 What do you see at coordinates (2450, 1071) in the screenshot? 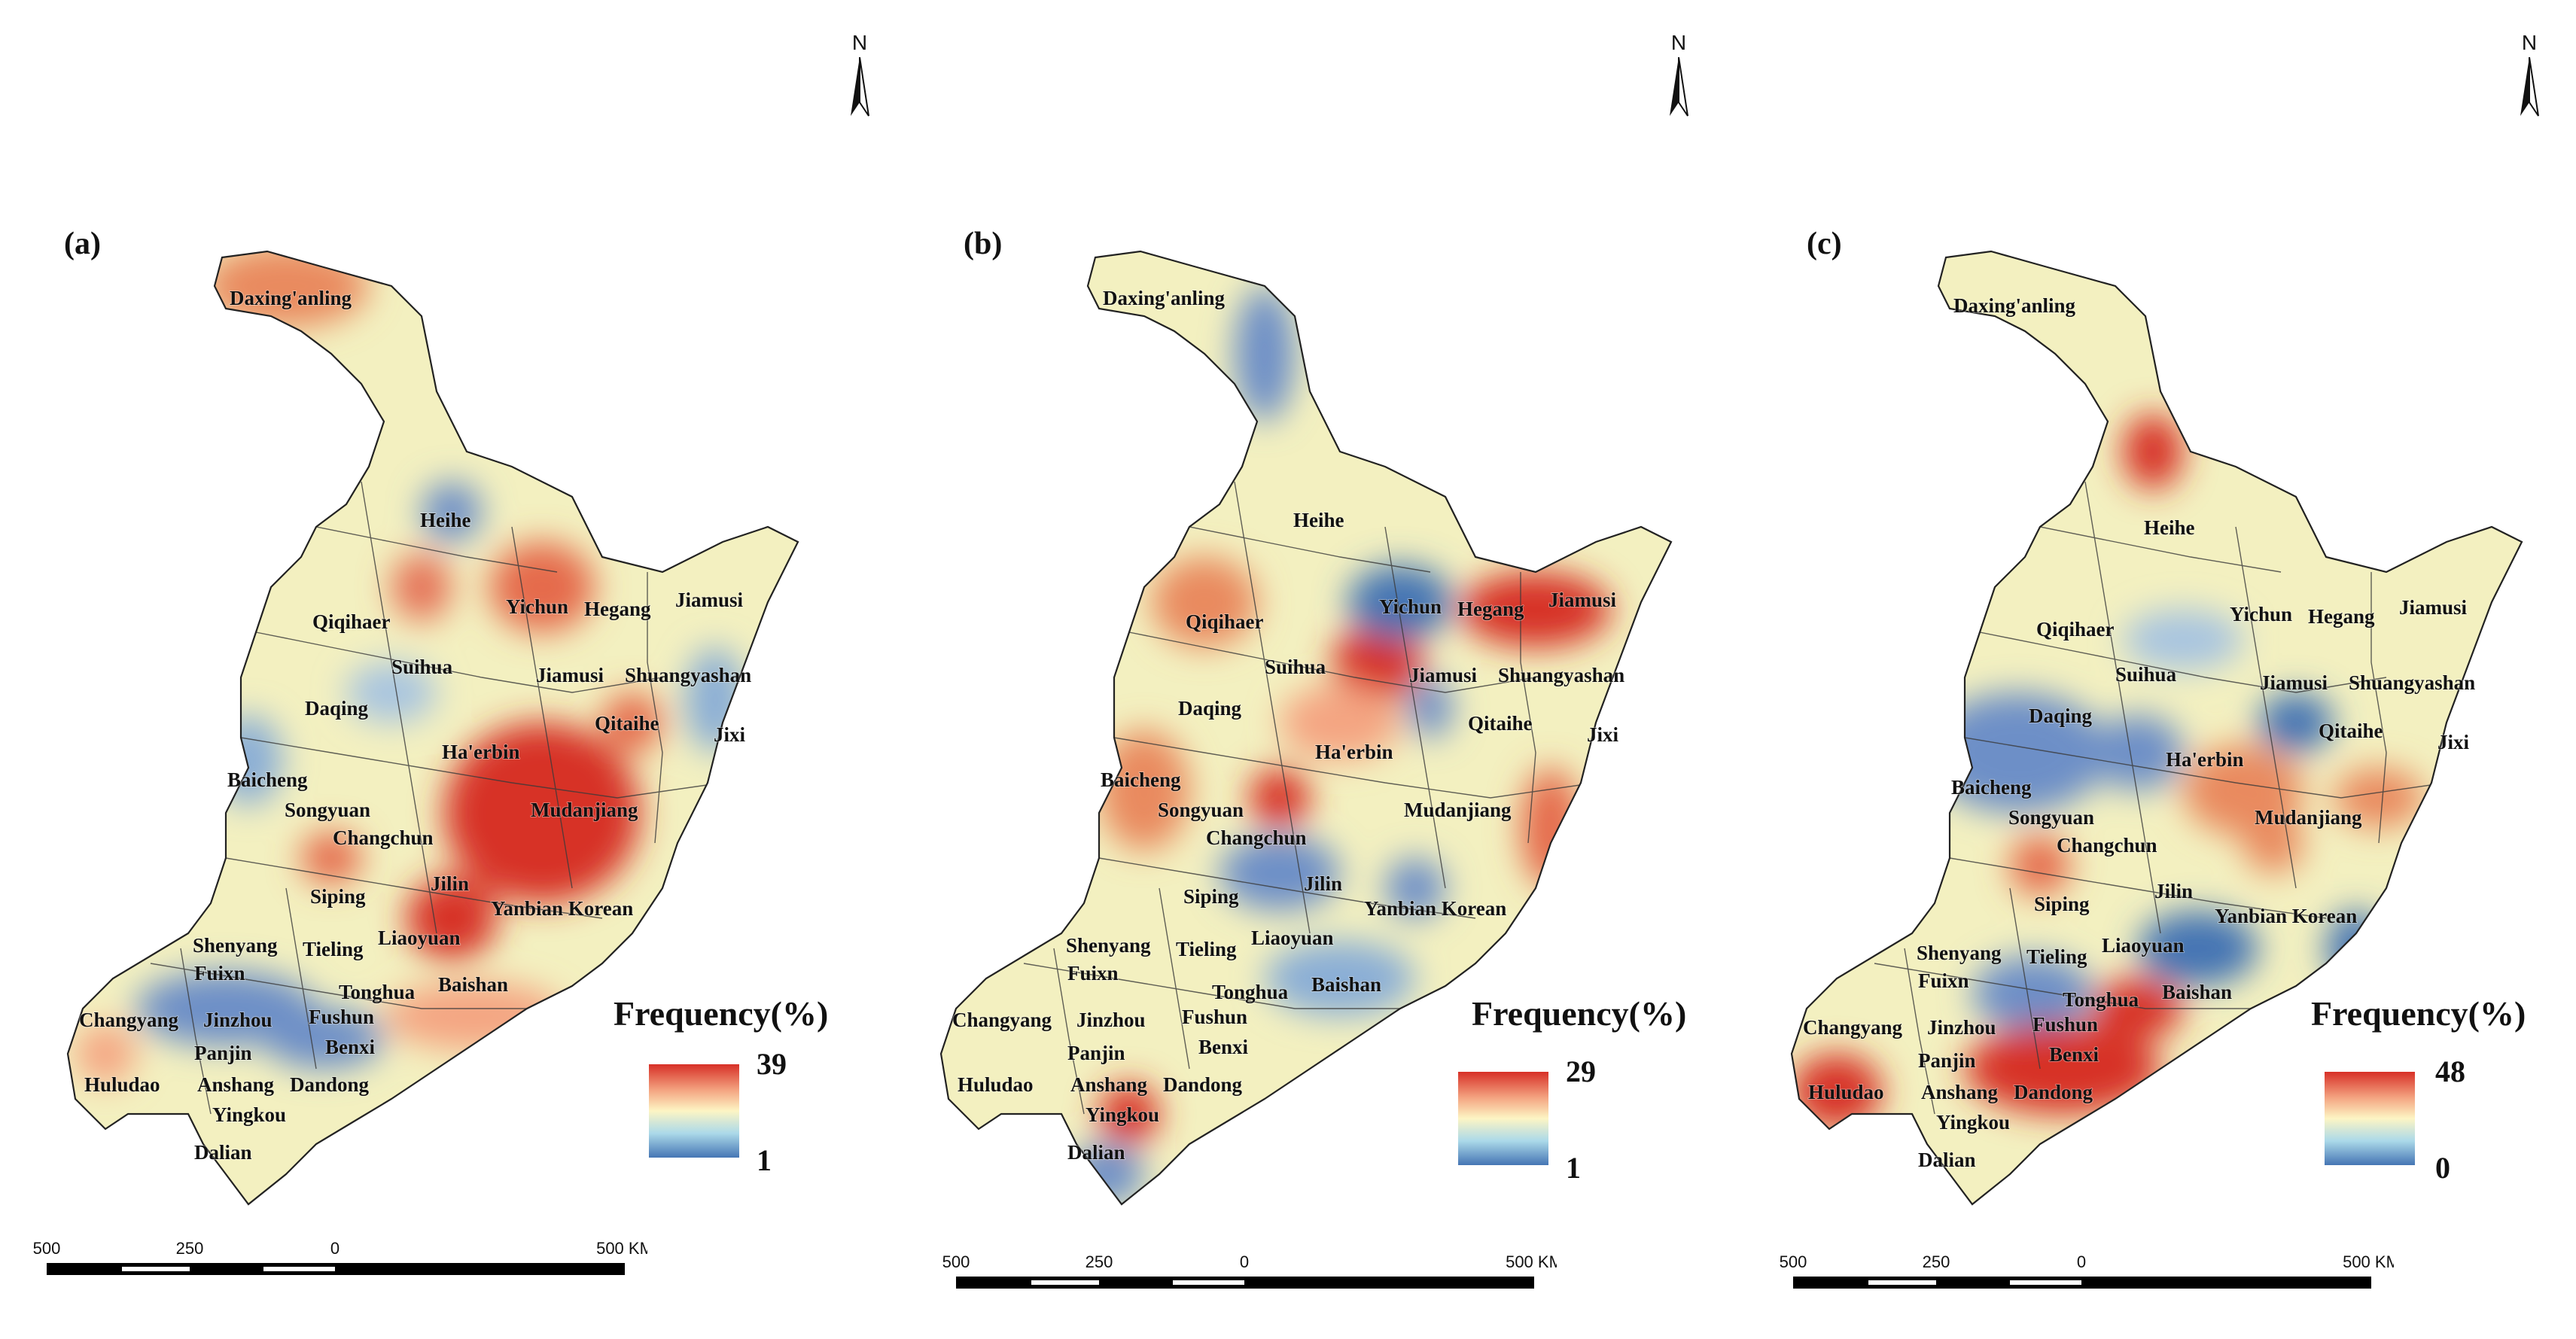
I see `legend-max: 48` at bounding box center [2450, 1071].